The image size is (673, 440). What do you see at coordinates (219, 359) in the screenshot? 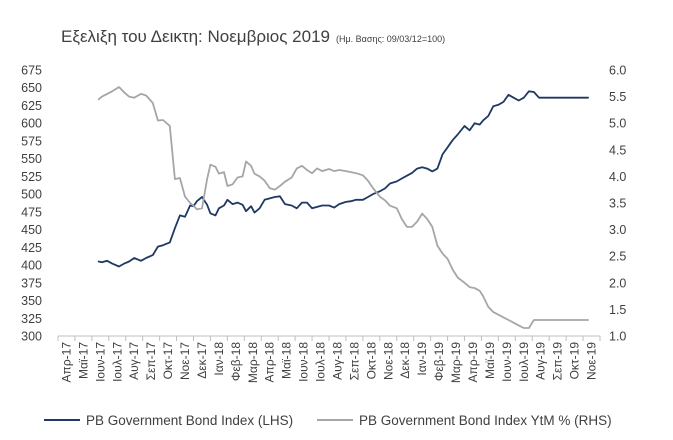
I see `x-tick-label: Ιαν-18` at bounding box center [219, 359].